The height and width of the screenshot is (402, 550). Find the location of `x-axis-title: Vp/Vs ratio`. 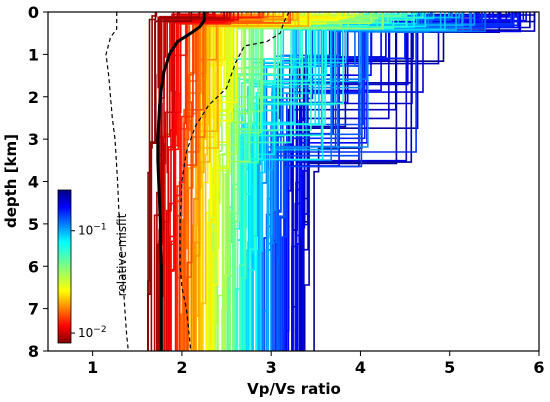

x-axis-title: Vp/Vs ratio is located at coordinates (294, 389).